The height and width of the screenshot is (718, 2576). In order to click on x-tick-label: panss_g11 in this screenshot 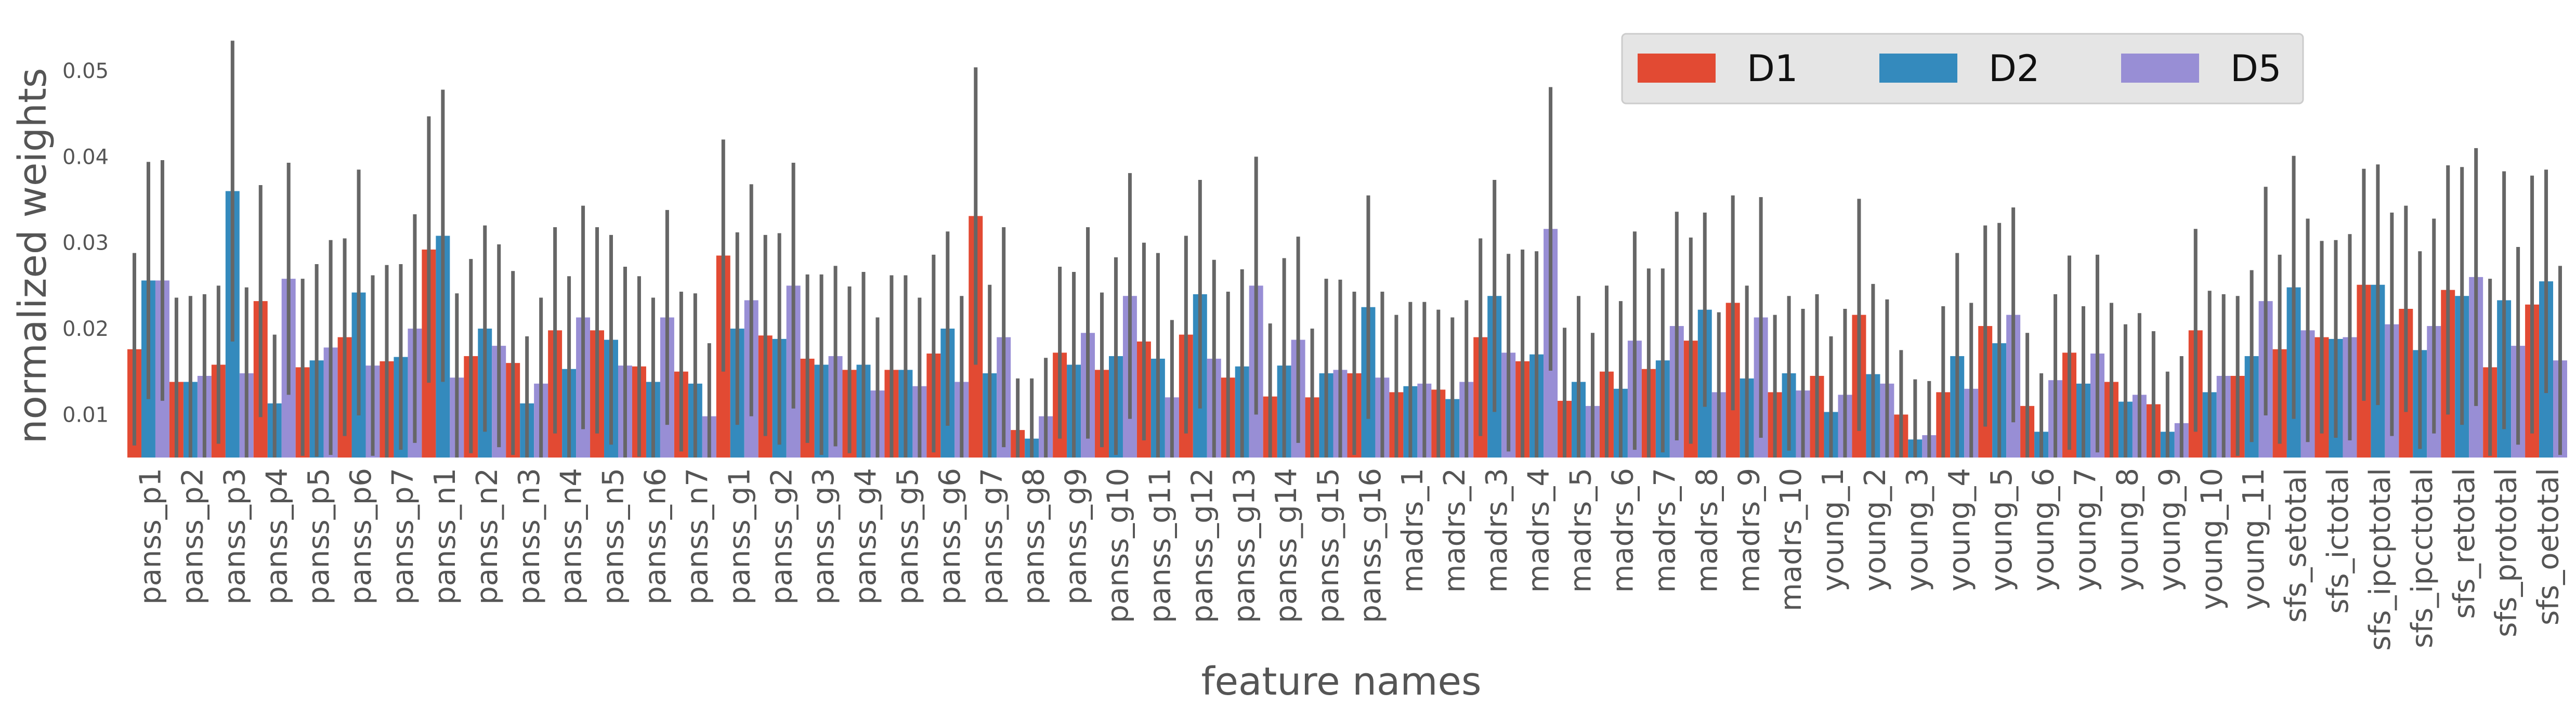, I will do `click(1161, 545)`.